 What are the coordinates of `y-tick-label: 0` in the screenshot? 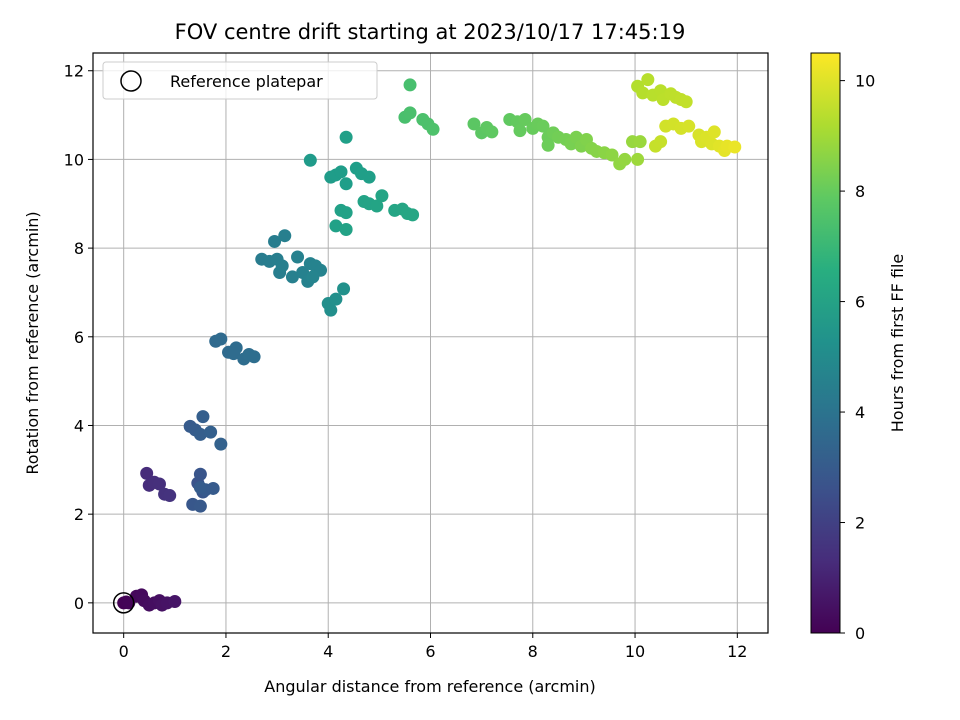 It's located at (79, 603).